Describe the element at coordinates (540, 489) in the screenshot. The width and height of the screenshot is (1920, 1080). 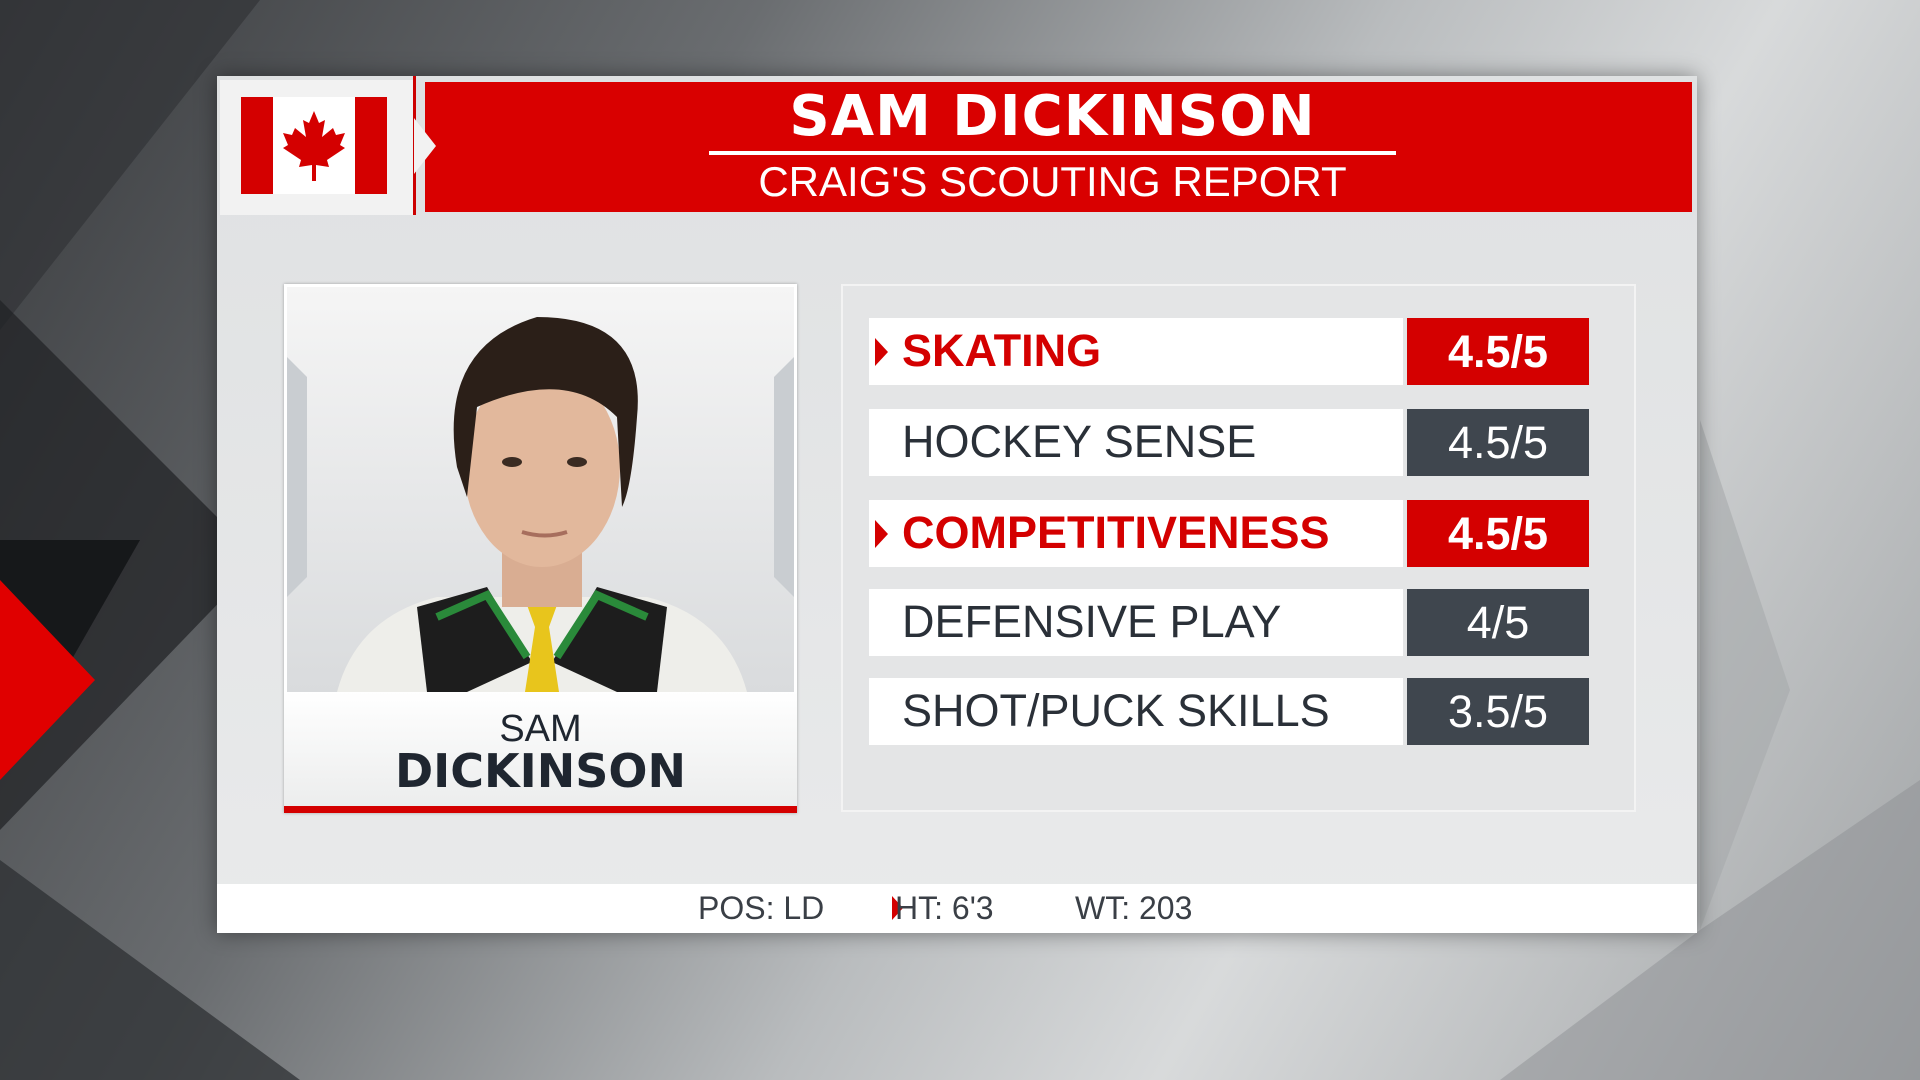
I see `player-photo` at that location.